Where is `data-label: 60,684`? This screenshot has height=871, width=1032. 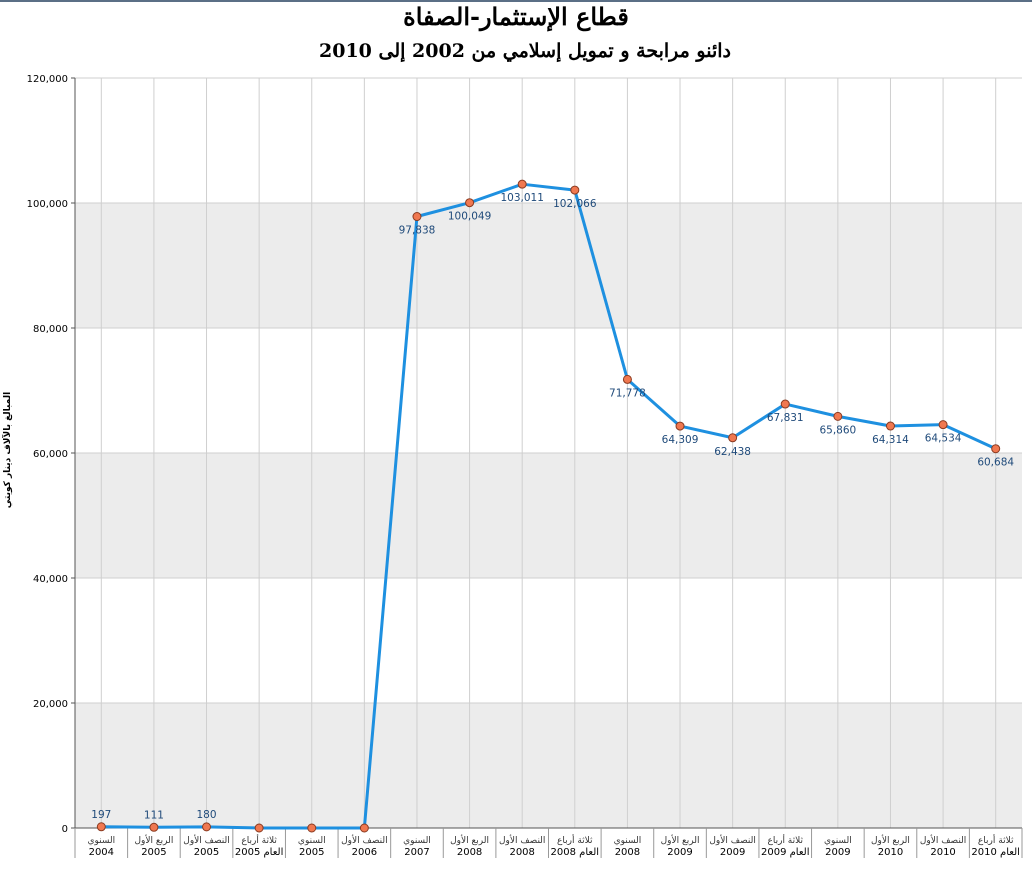
data-label: 60,684 is located at coordinates (995, 463).